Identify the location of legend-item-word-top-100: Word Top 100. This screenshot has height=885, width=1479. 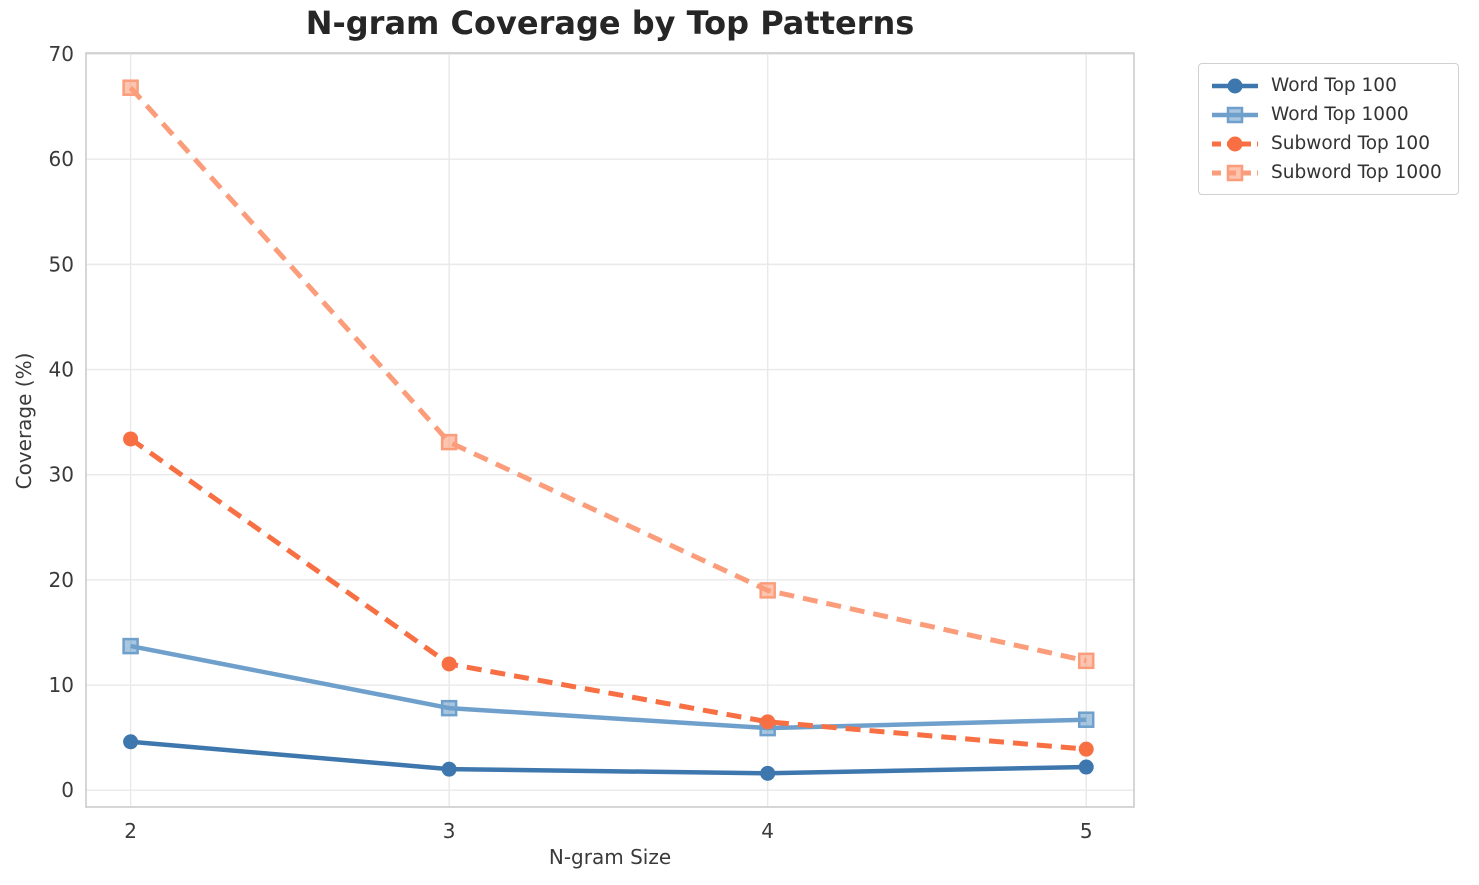
(1326, 85).